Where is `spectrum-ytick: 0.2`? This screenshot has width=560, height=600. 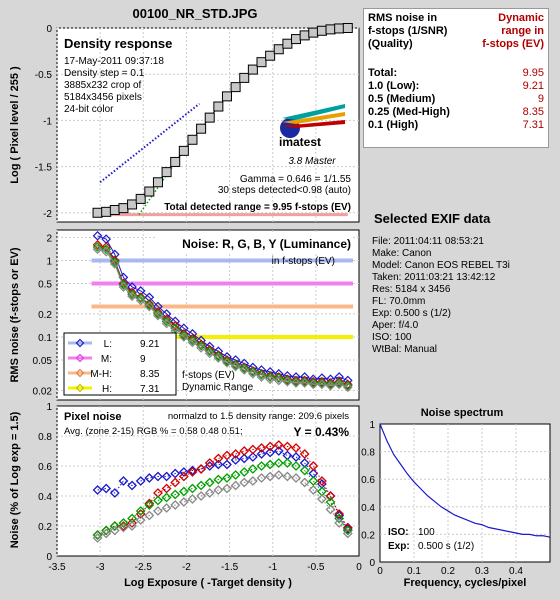
spectrum-ytick: 0.2 is located at coordinates (368, 535).